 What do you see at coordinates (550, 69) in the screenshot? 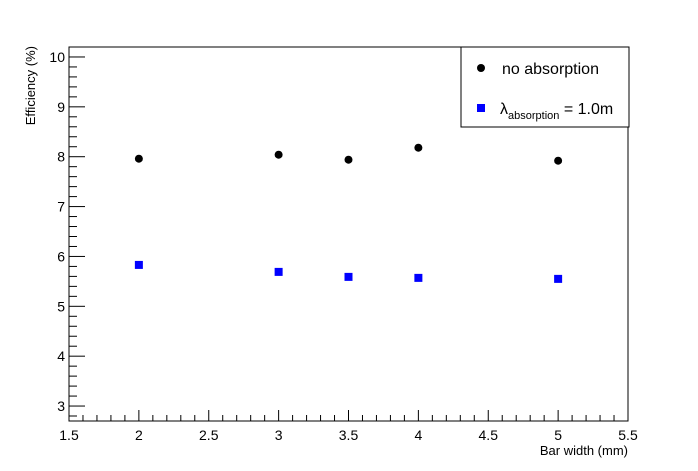
I see `legend-label-no-absorption: no absorption` at bounding box center [550, 69].